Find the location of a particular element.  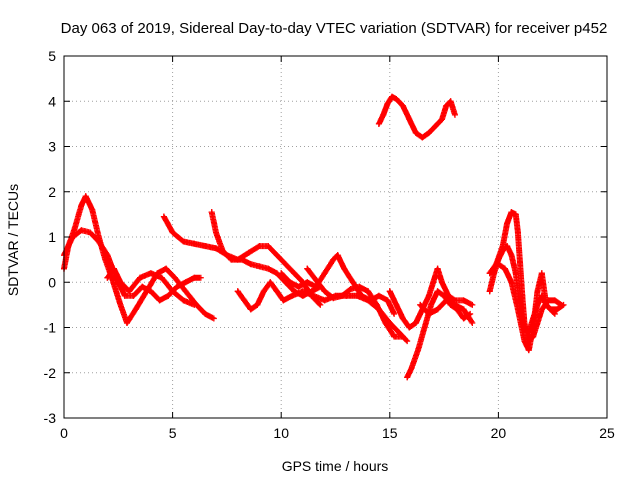

y-tick-label: 4 is located at coordinates (52, 101).